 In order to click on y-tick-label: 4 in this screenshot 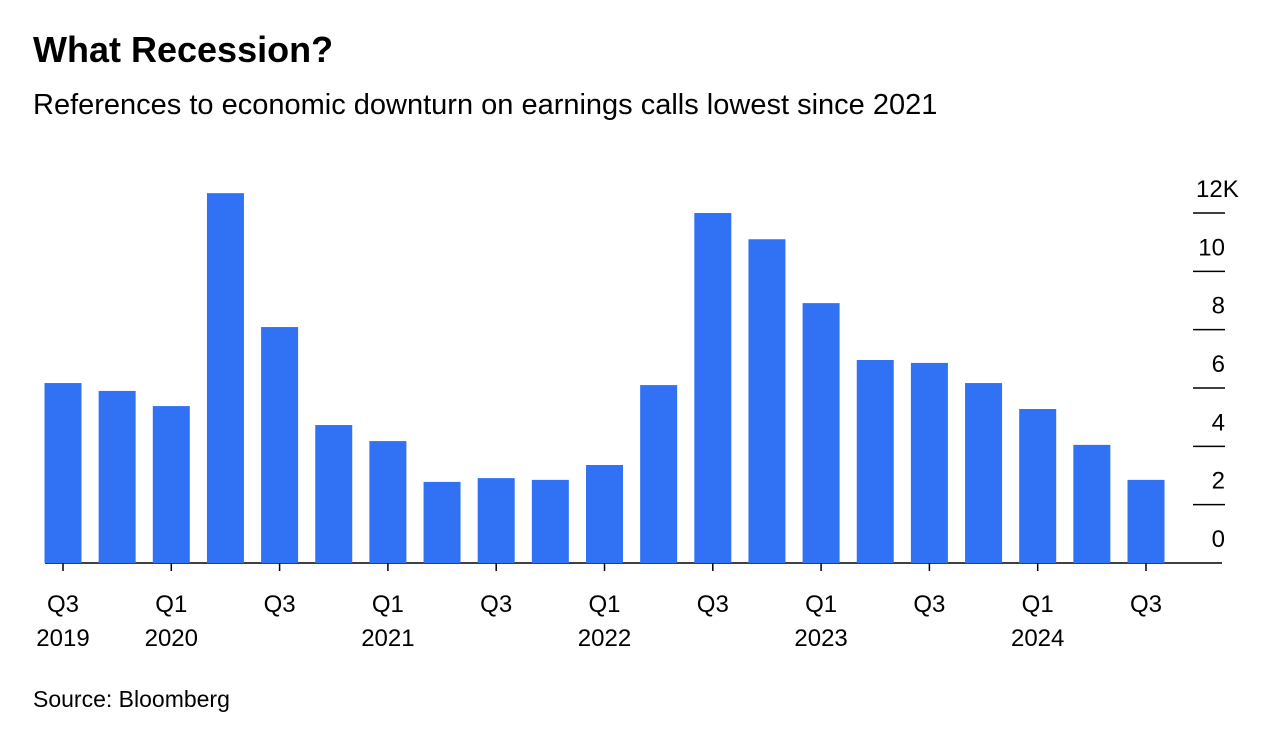, I will do `click(1218, 422)`.